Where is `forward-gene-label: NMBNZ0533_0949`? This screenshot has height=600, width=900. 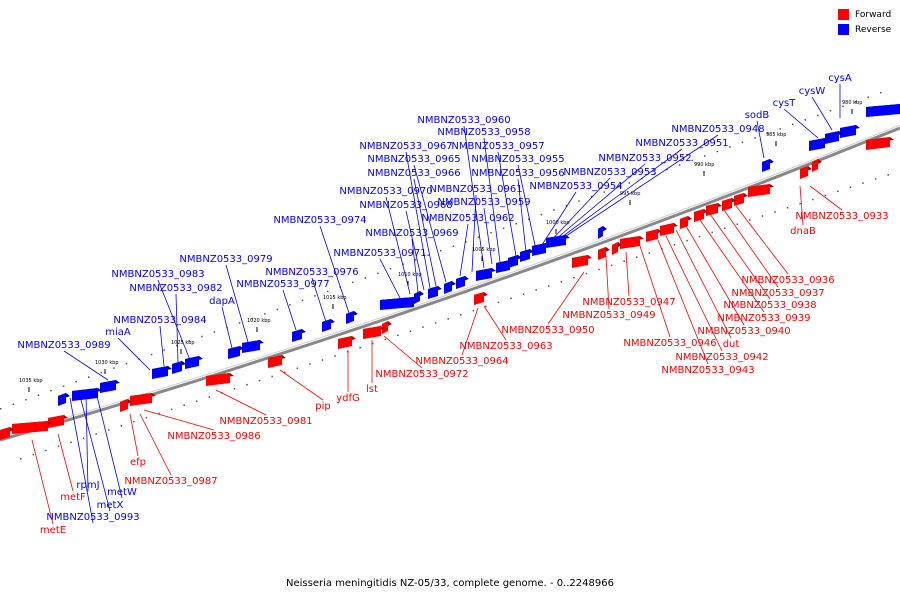
forward-gene-label: NMBNZ0533_0949 is located at coordinates (608, 315).